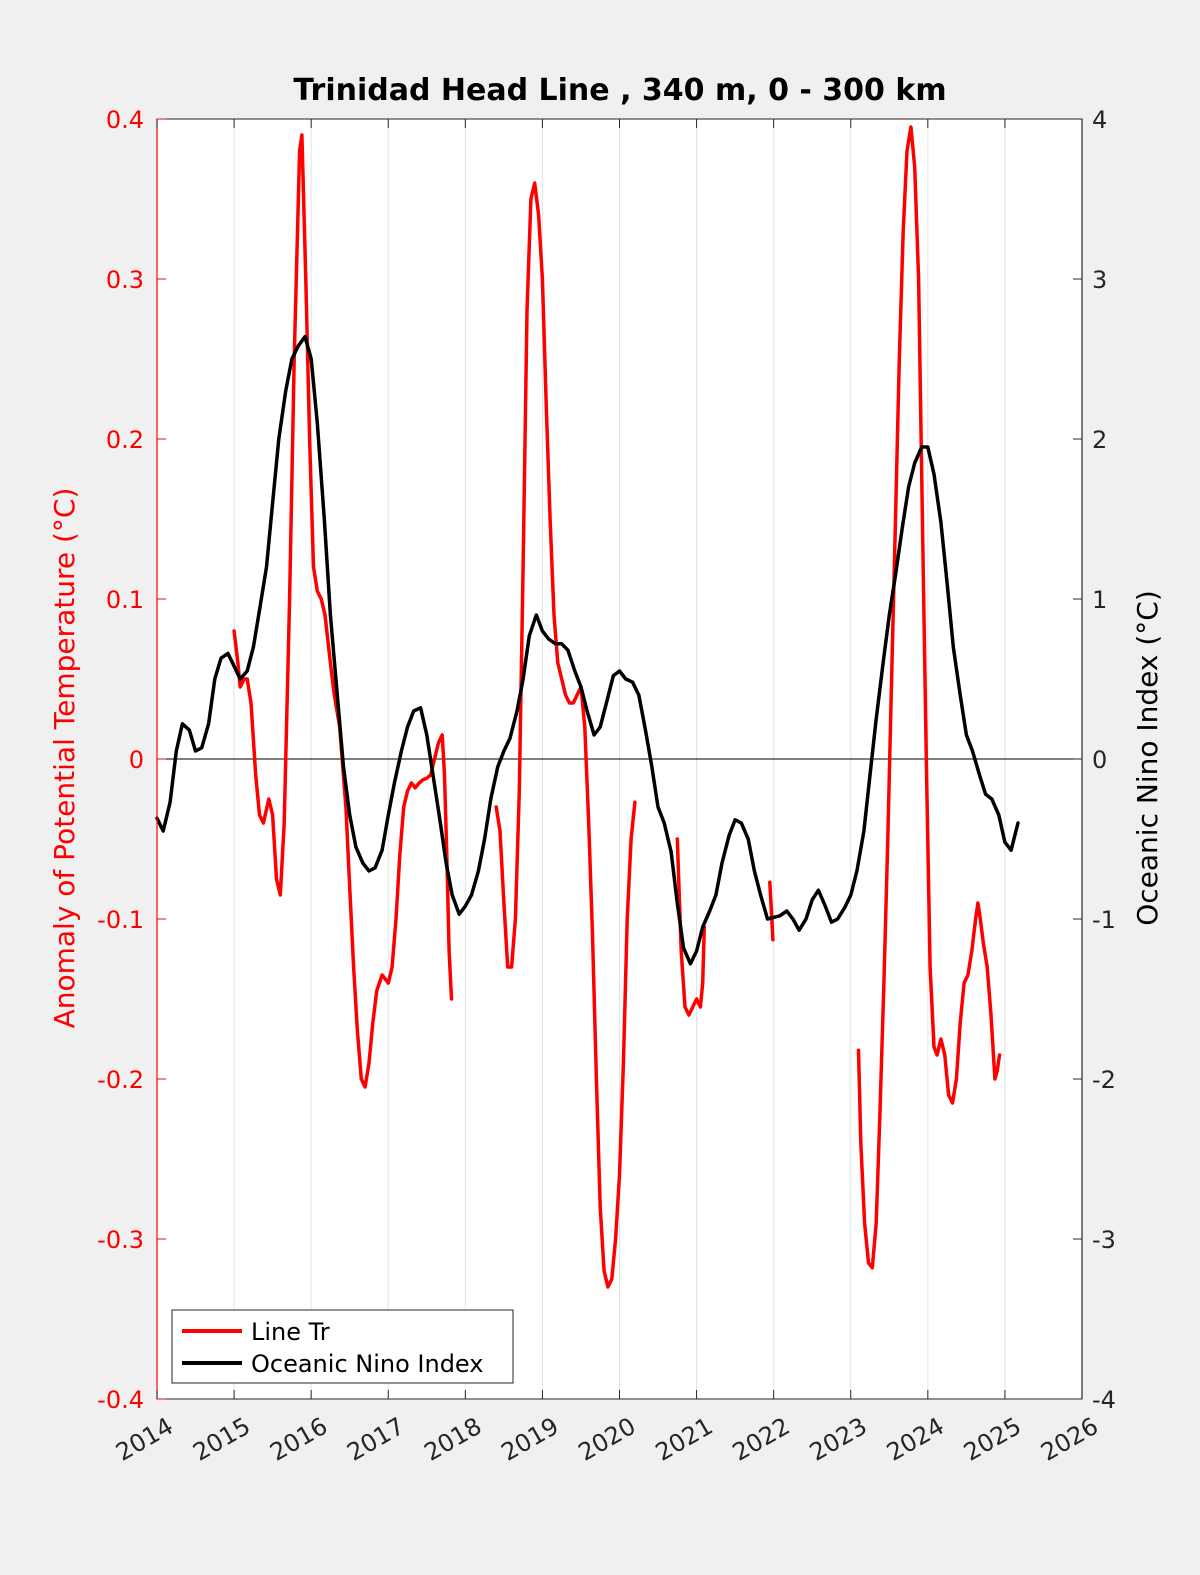 This screenshot has height=1575, width=1200. Describe the element at coordinates (1104, 1240) in the screenshot. I see `y-right-tick-label--3: -3` at that location.